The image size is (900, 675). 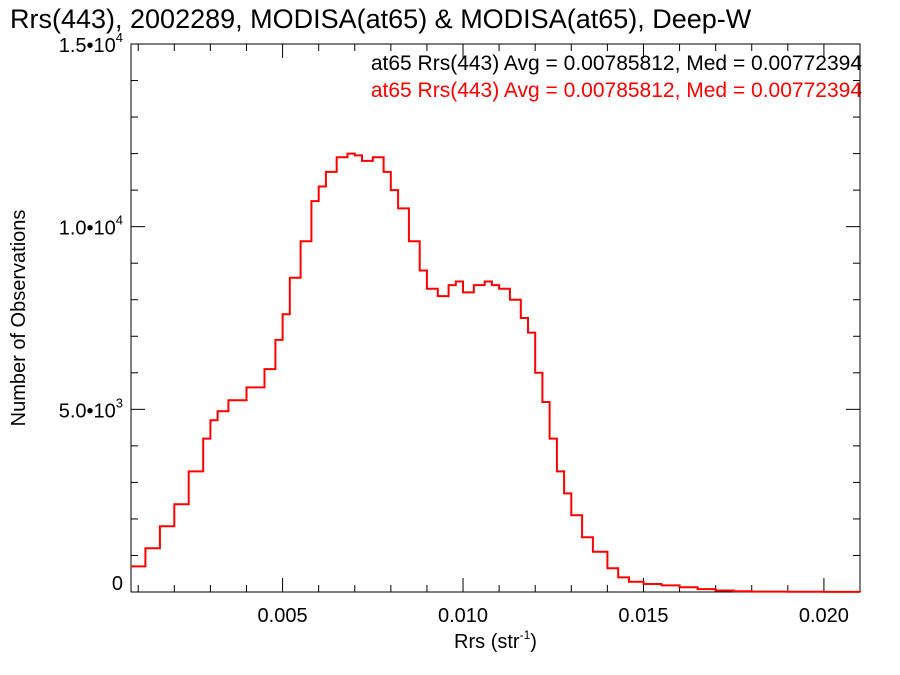 What do you see at coordinates (463, 616) in the screenshot?
I see `x-tick-label: 0.010` at bounding box center [463, 616].